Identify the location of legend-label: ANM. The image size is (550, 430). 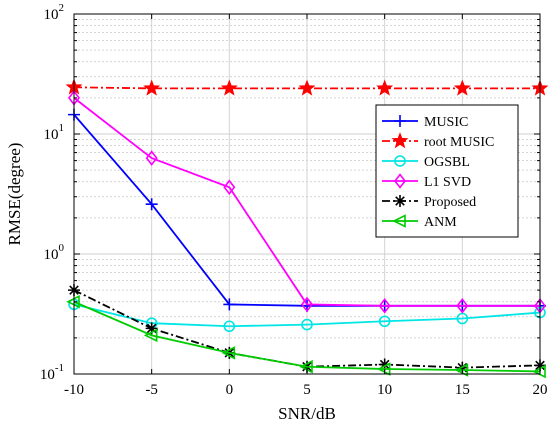
(440, 222).